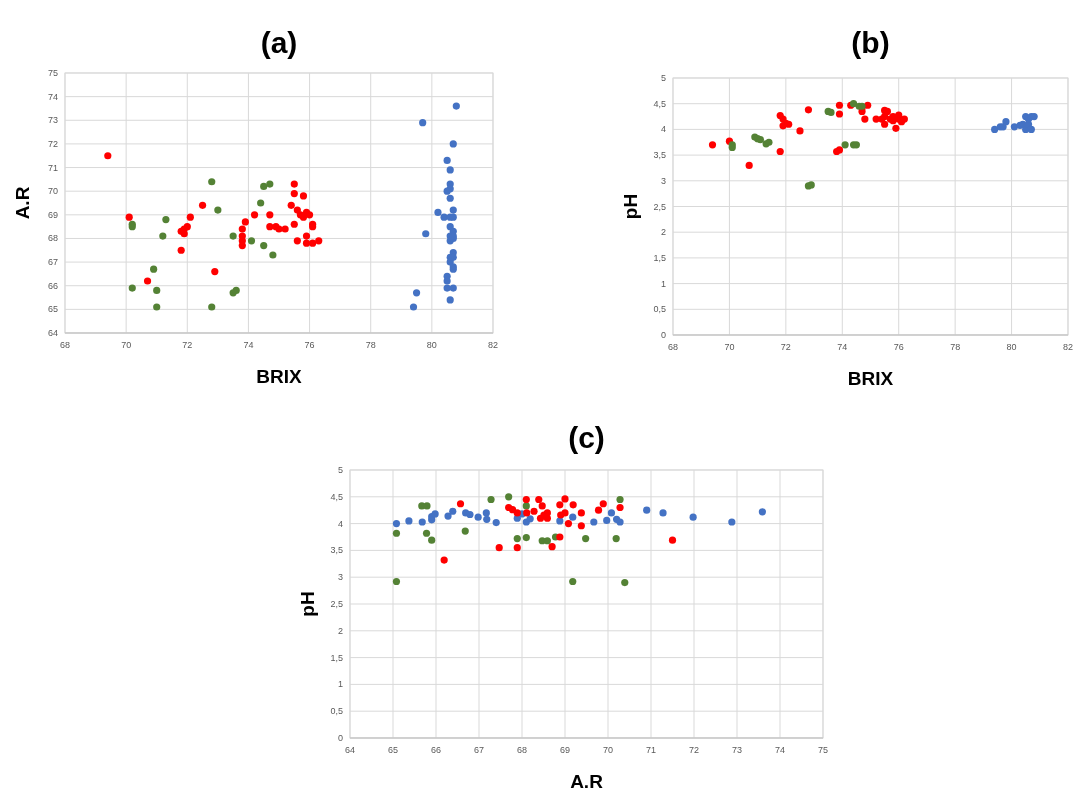 The height and width of the screenshot is (801, 1080). I want to click on x-tick-label: 66, so click(436, 750).